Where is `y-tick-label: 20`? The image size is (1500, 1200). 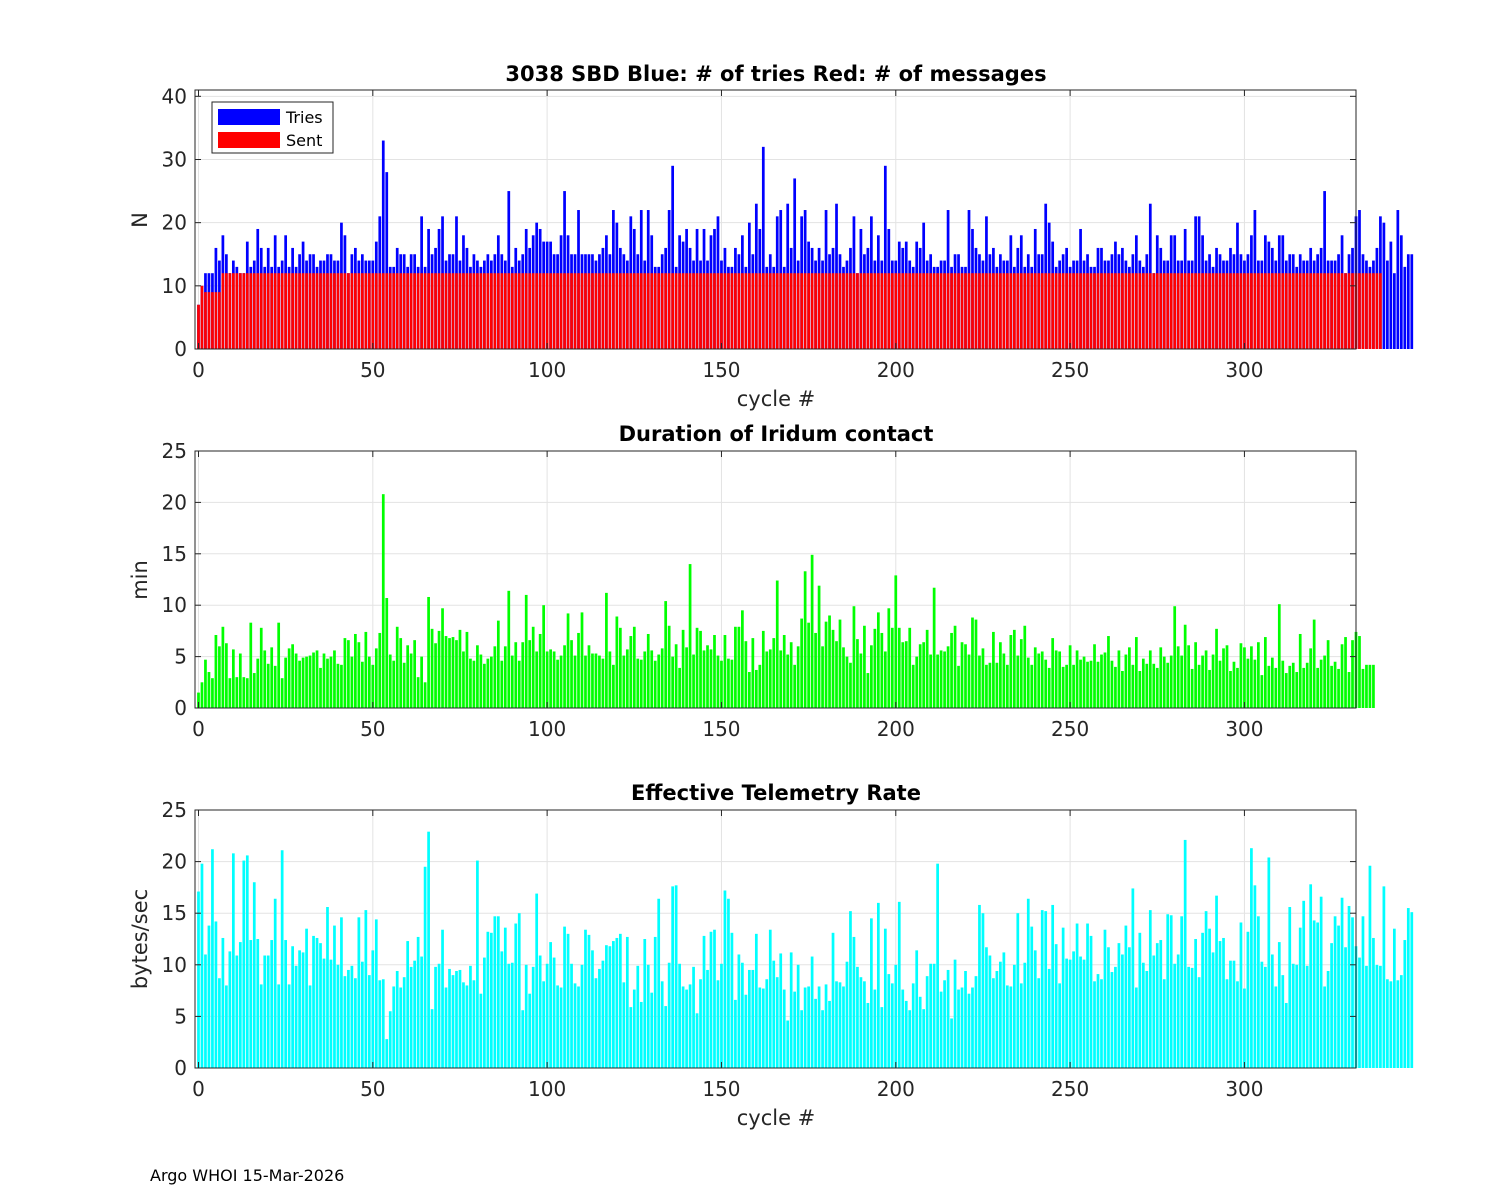 y-tick-label: 20 is located at coordinates (174, 223).